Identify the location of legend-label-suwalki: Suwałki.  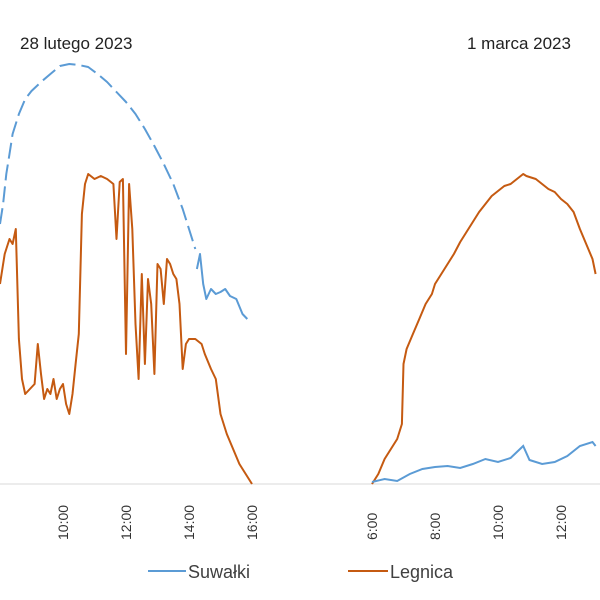
(219, 572).